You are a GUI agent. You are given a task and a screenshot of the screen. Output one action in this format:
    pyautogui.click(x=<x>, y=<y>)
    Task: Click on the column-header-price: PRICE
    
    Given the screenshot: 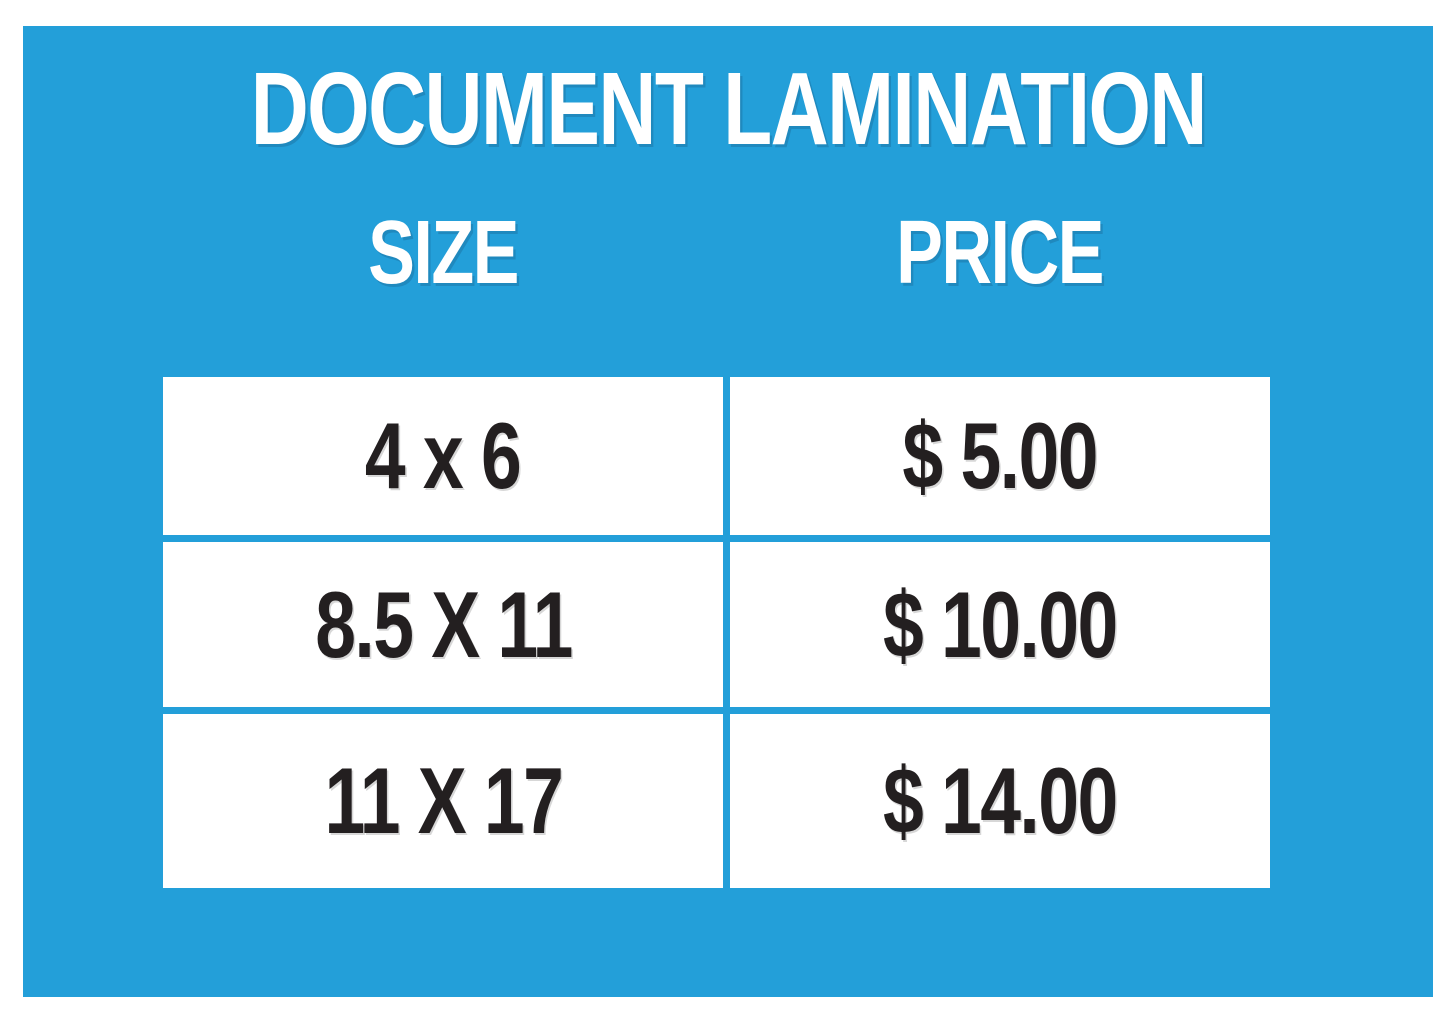 What is the action you would take?
    pyautogui.click(x=1000, y=253)
    